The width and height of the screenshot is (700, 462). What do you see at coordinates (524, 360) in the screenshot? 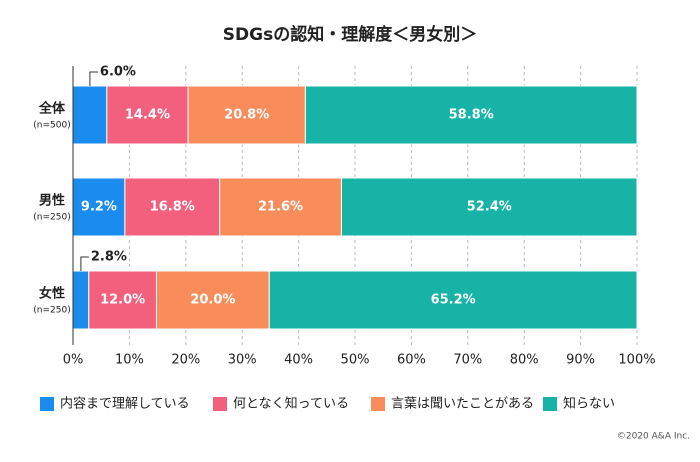
I see `x-tick-label: 80%` at bounding box center [524, 360].